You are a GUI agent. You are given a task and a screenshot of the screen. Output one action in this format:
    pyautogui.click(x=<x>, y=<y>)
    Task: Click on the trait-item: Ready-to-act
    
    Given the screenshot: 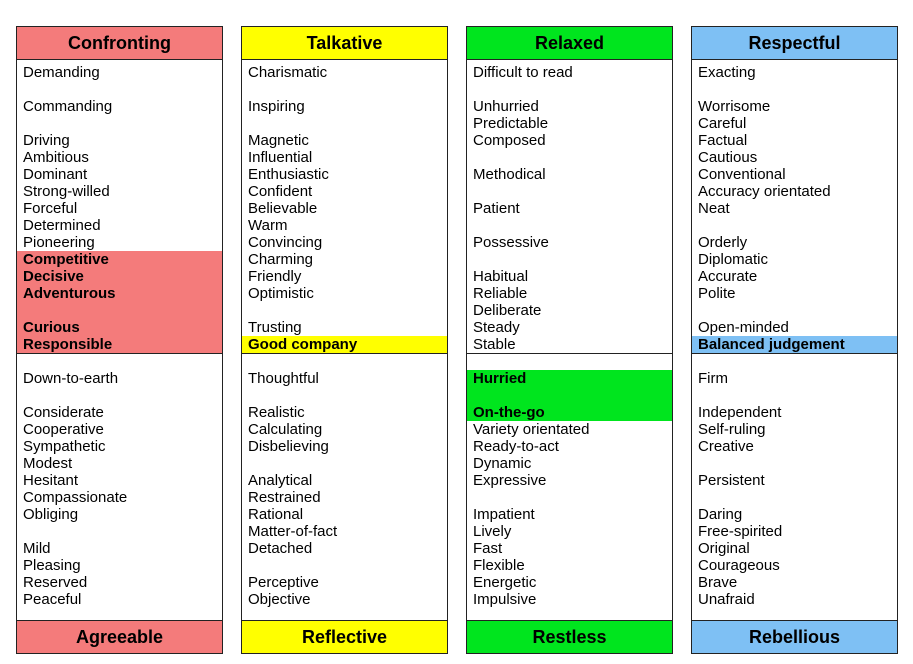 What is the action you would take?
    pyautogui.click(x=516, y=446)
    